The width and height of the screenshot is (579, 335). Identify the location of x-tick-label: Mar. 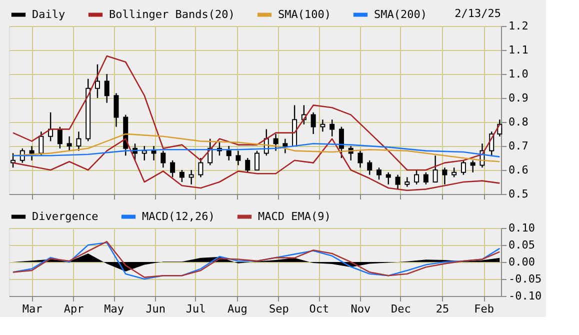
(32, 309).